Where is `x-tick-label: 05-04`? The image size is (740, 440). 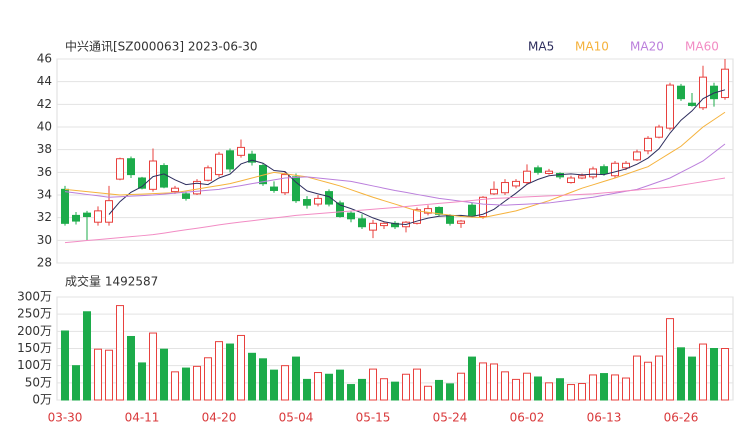
x-tick-label: 05-04 is located at coordinates (296, 418).